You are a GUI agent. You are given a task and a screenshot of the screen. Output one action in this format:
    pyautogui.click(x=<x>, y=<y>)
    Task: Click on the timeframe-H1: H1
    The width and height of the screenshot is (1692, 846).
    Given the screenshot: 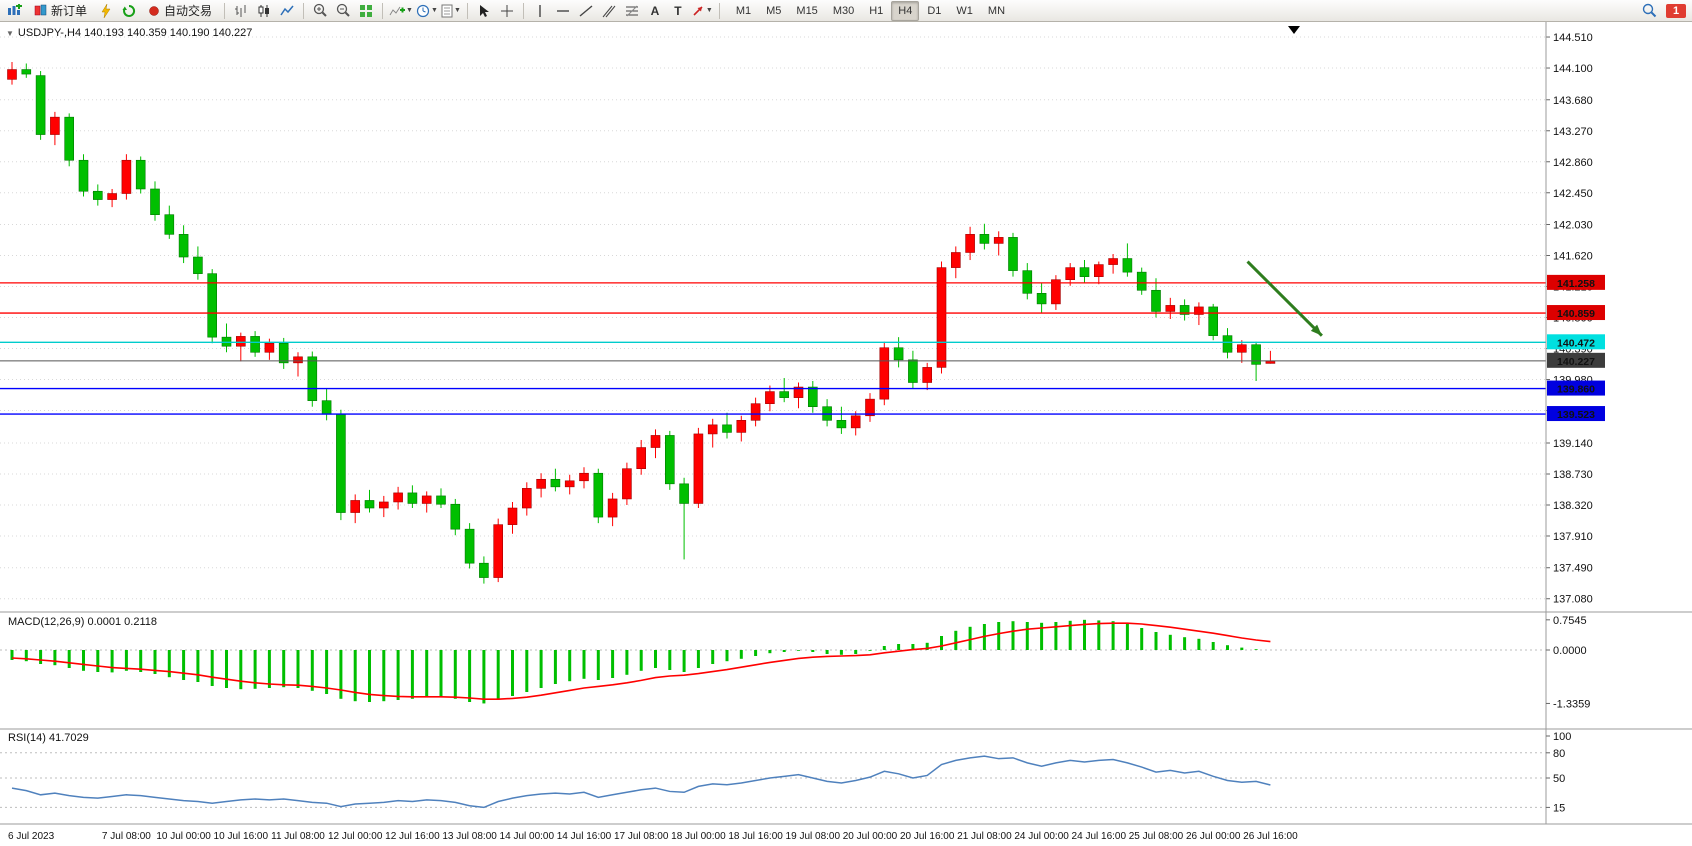 What is the action you would take?
    pyautogui.click(x=876, y=10)
    